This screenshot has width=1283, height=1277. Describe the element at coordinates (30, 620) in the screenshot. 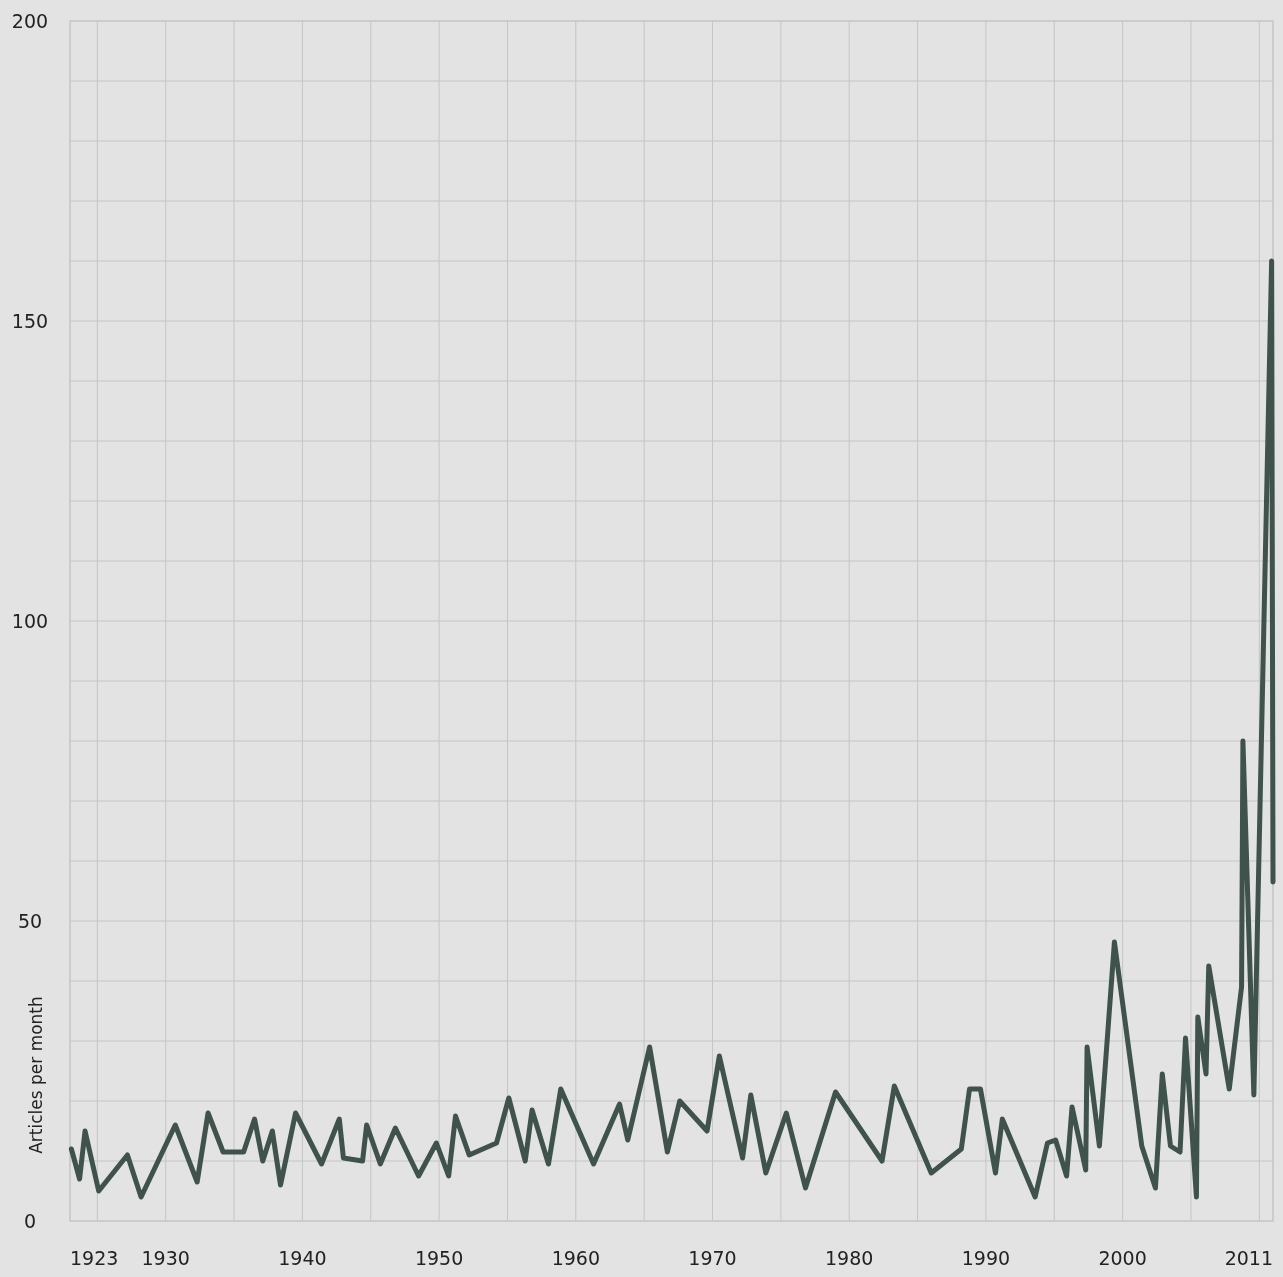

I see `y-tick-label: 100` at that location.